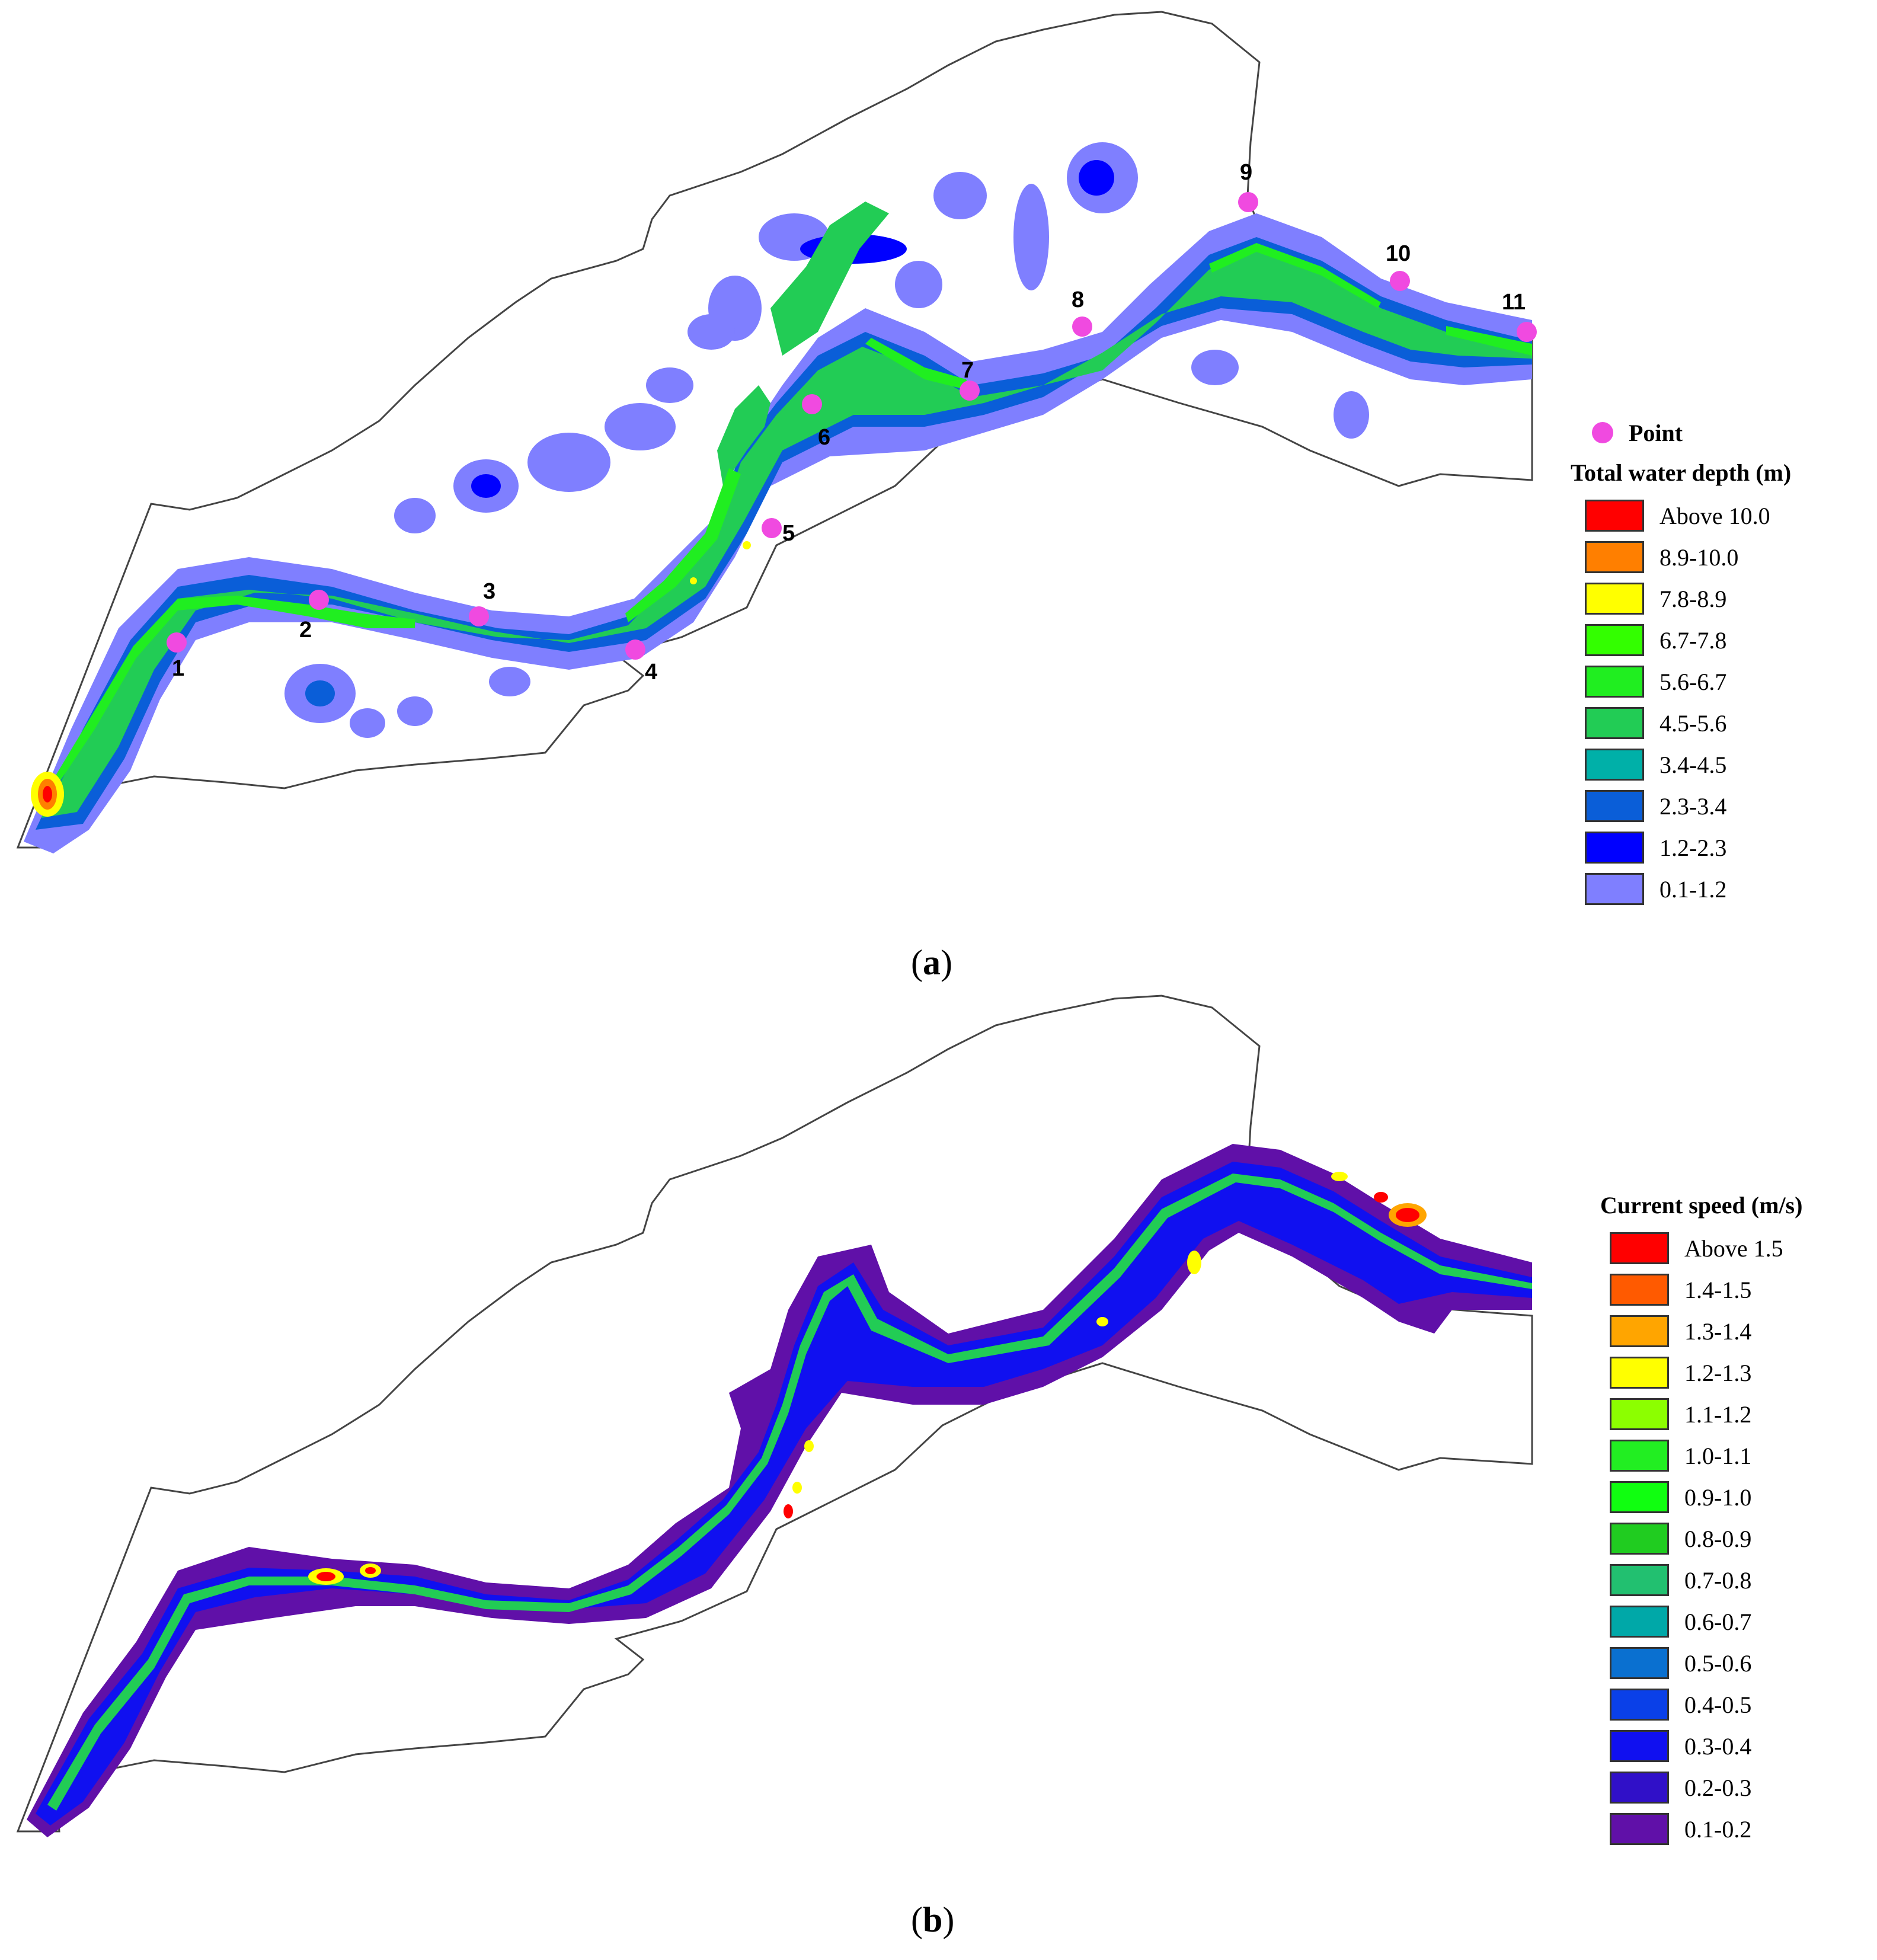 The height and width of the screenshot is (1960, 1877). What do you see at coordinates (1078, 299) in the screenshot?
I see `point-label: 8` at bounding box center [1078, 299].